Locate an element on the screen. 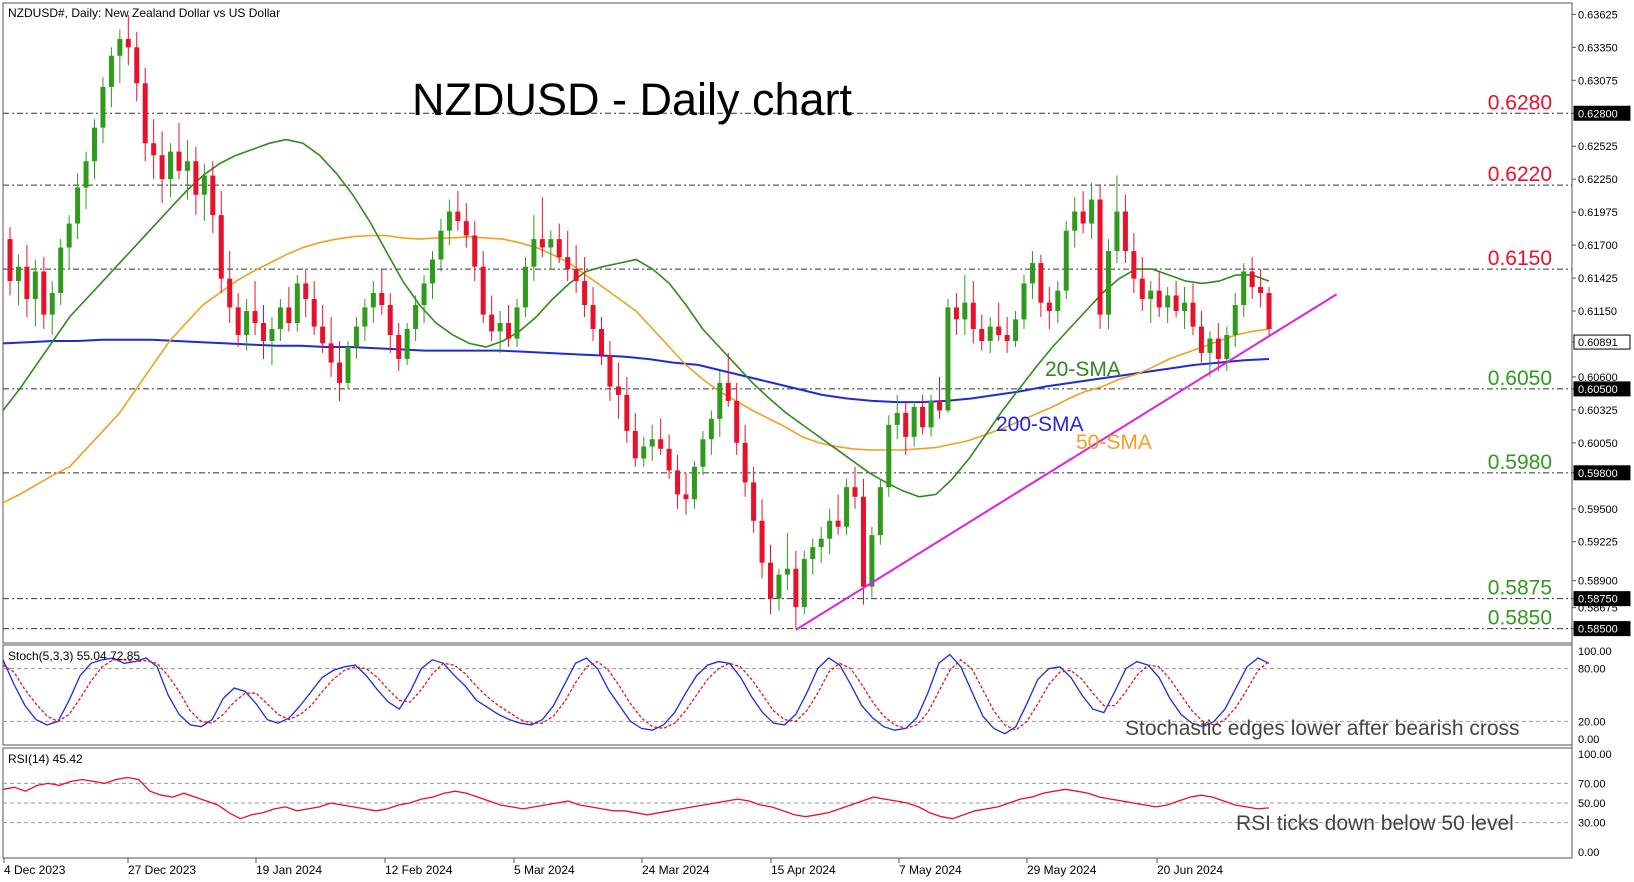 This screenshot has height=882, width=1634. price-tick-label: 0.63625 is located at coordinates (1598, 15).